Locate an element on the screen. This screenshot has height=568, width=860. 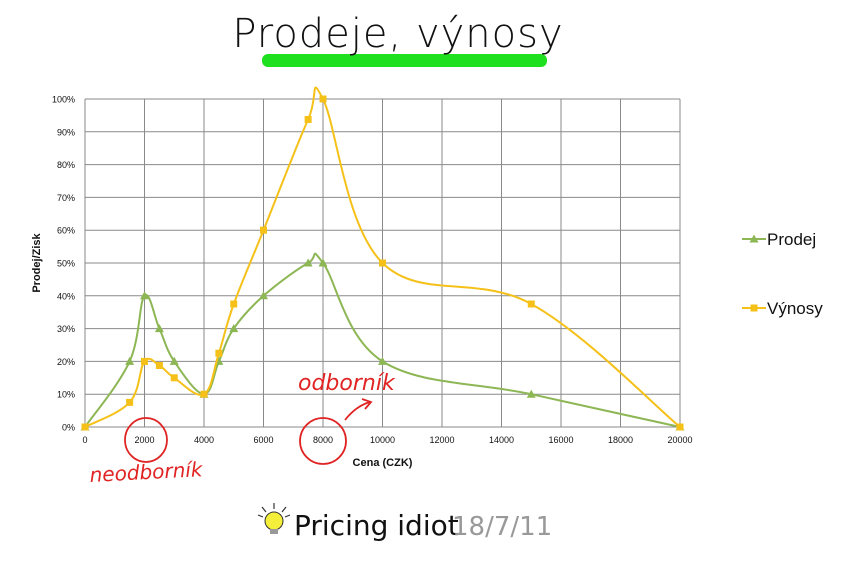
x-tick-label: 14000 is located at coordinates (501, 440).